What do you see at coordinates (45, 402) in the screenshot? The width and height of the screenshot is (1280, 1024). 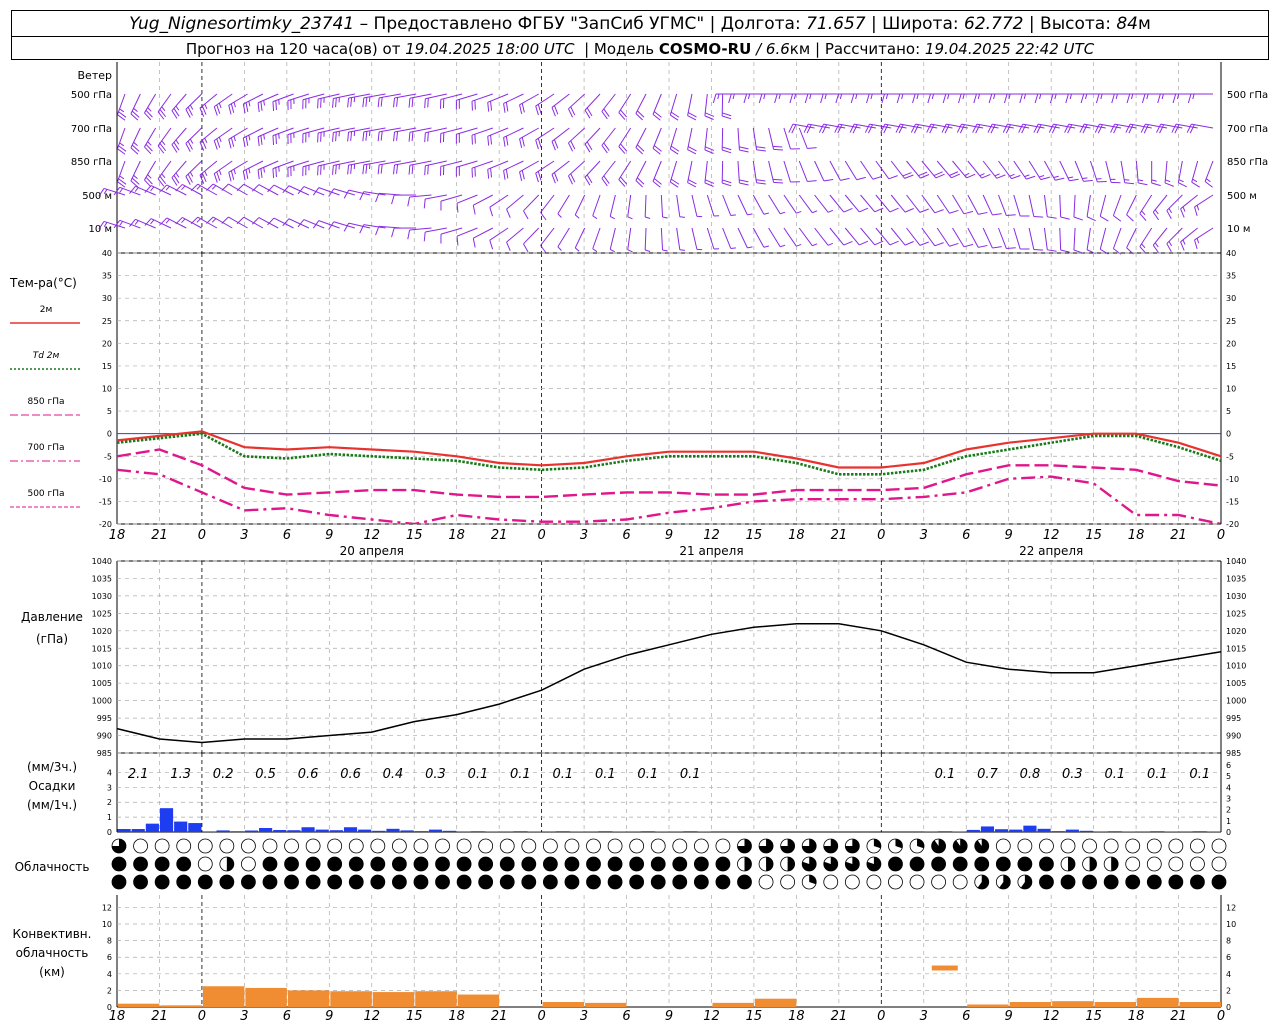 I see `temp-legend-label: 850 гПа` at bounding box center [45, 402].